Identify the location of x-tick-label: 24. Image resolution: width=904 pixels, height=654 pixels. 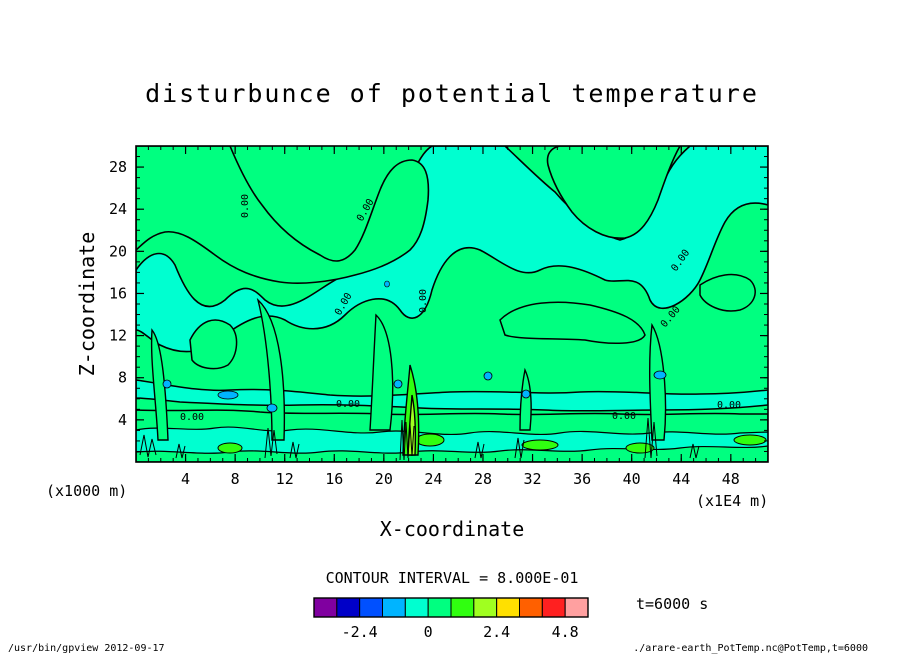
(433, 479).